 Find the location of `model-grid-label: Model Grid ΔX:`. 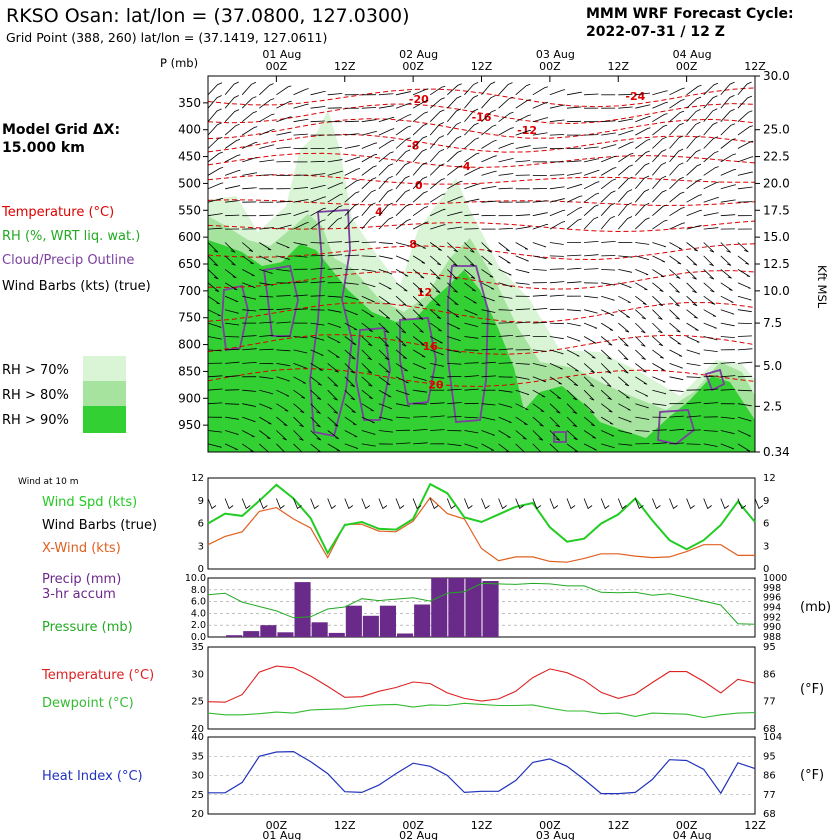

model-grid-label: Model Grid ΔX: is located at coordinates (61, 130).